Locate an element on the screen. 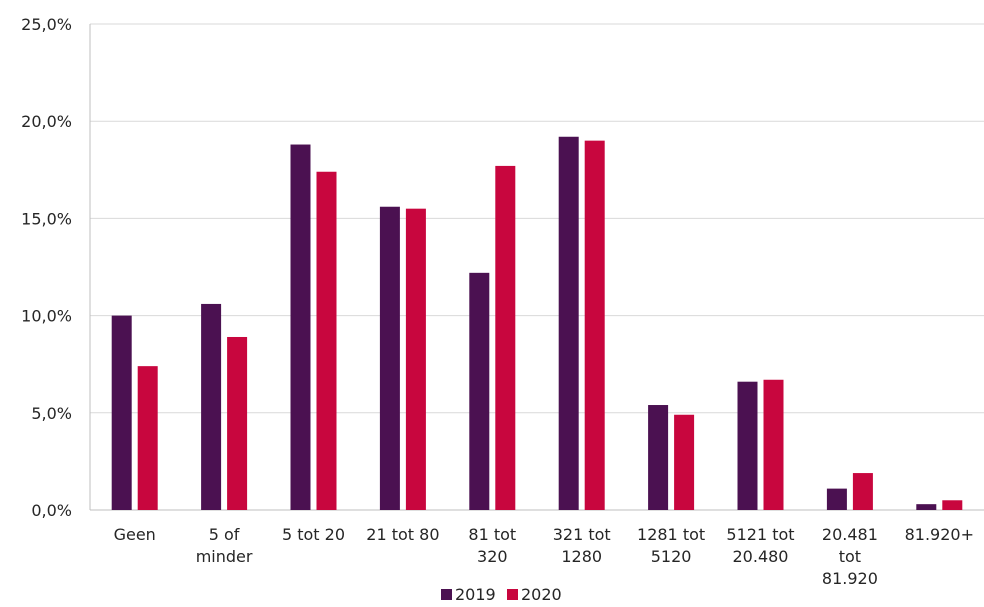 This screenshot has width=984, height=607. category-label: 20.481 tot 81.920 is located at coordinates (850, 556).